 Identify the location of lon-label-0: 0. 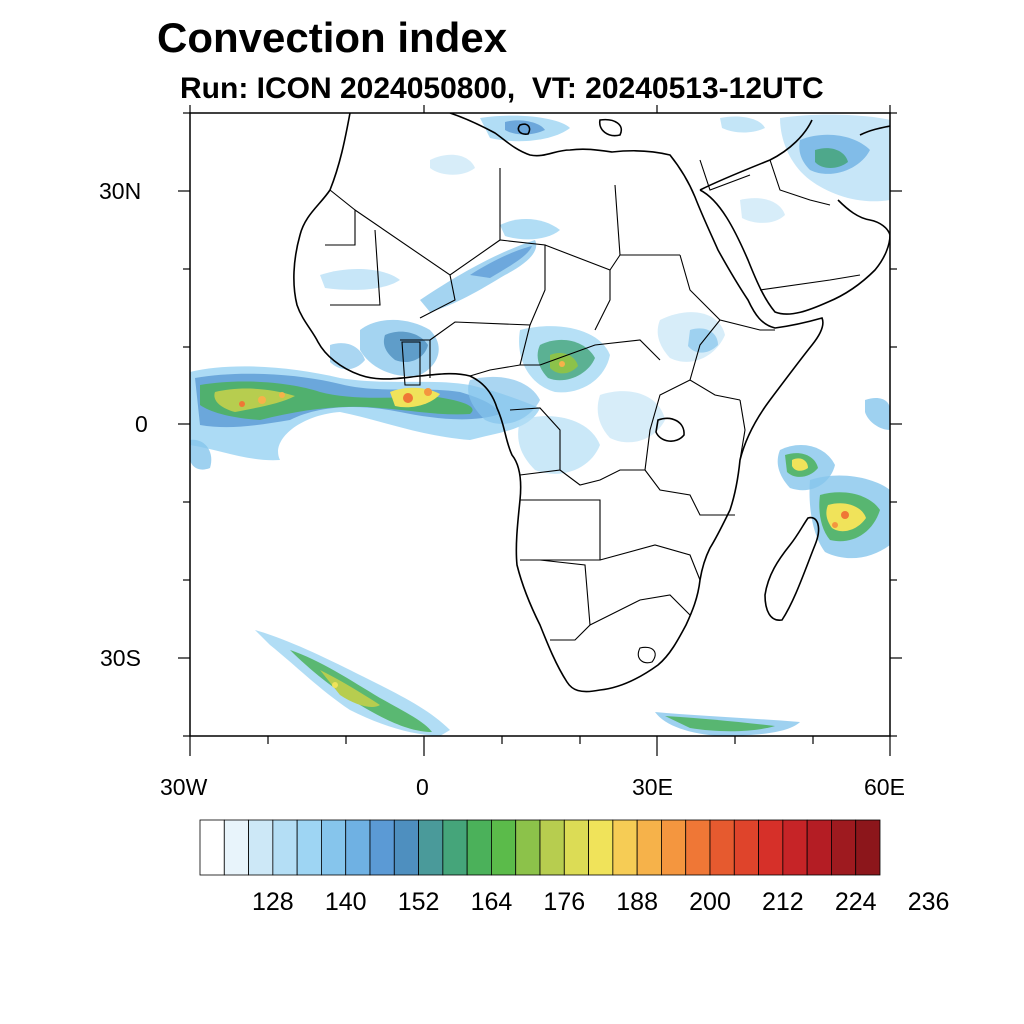
(422, 787).